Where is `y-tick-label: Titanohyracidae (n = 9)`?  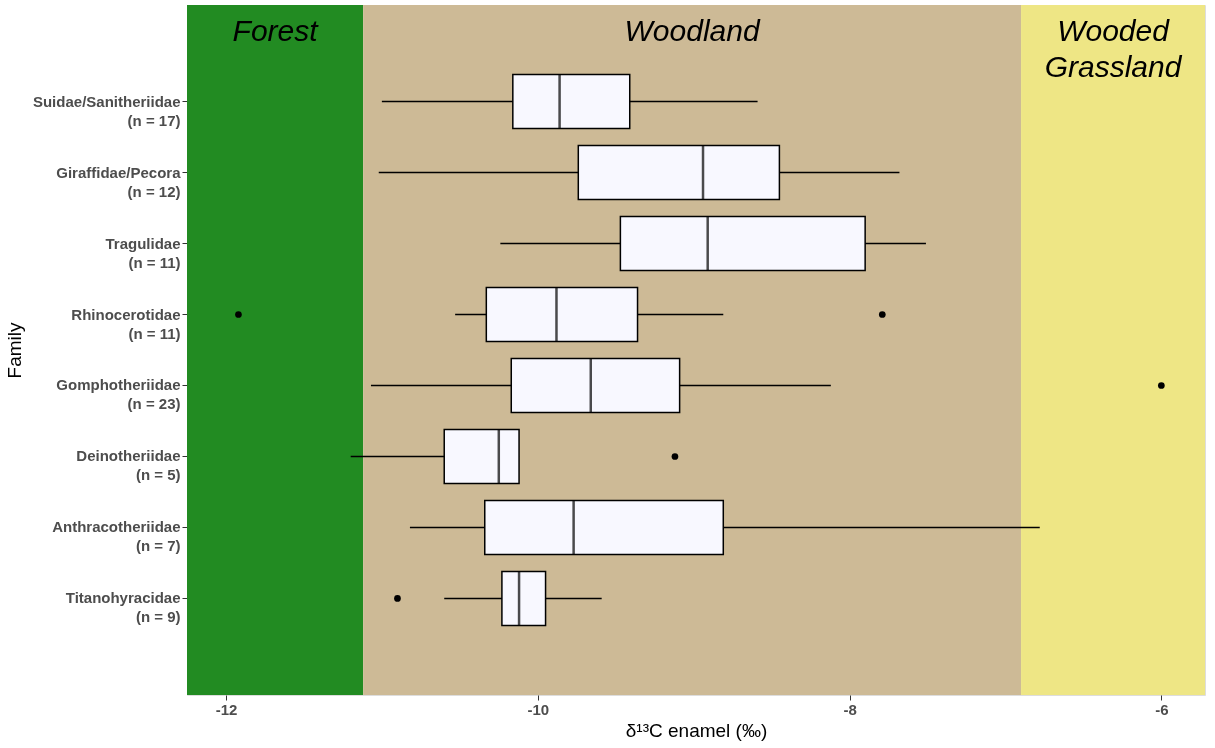
y-tick-label: Titanohyracidae (n = 9) is located at coordinates (123, 607).